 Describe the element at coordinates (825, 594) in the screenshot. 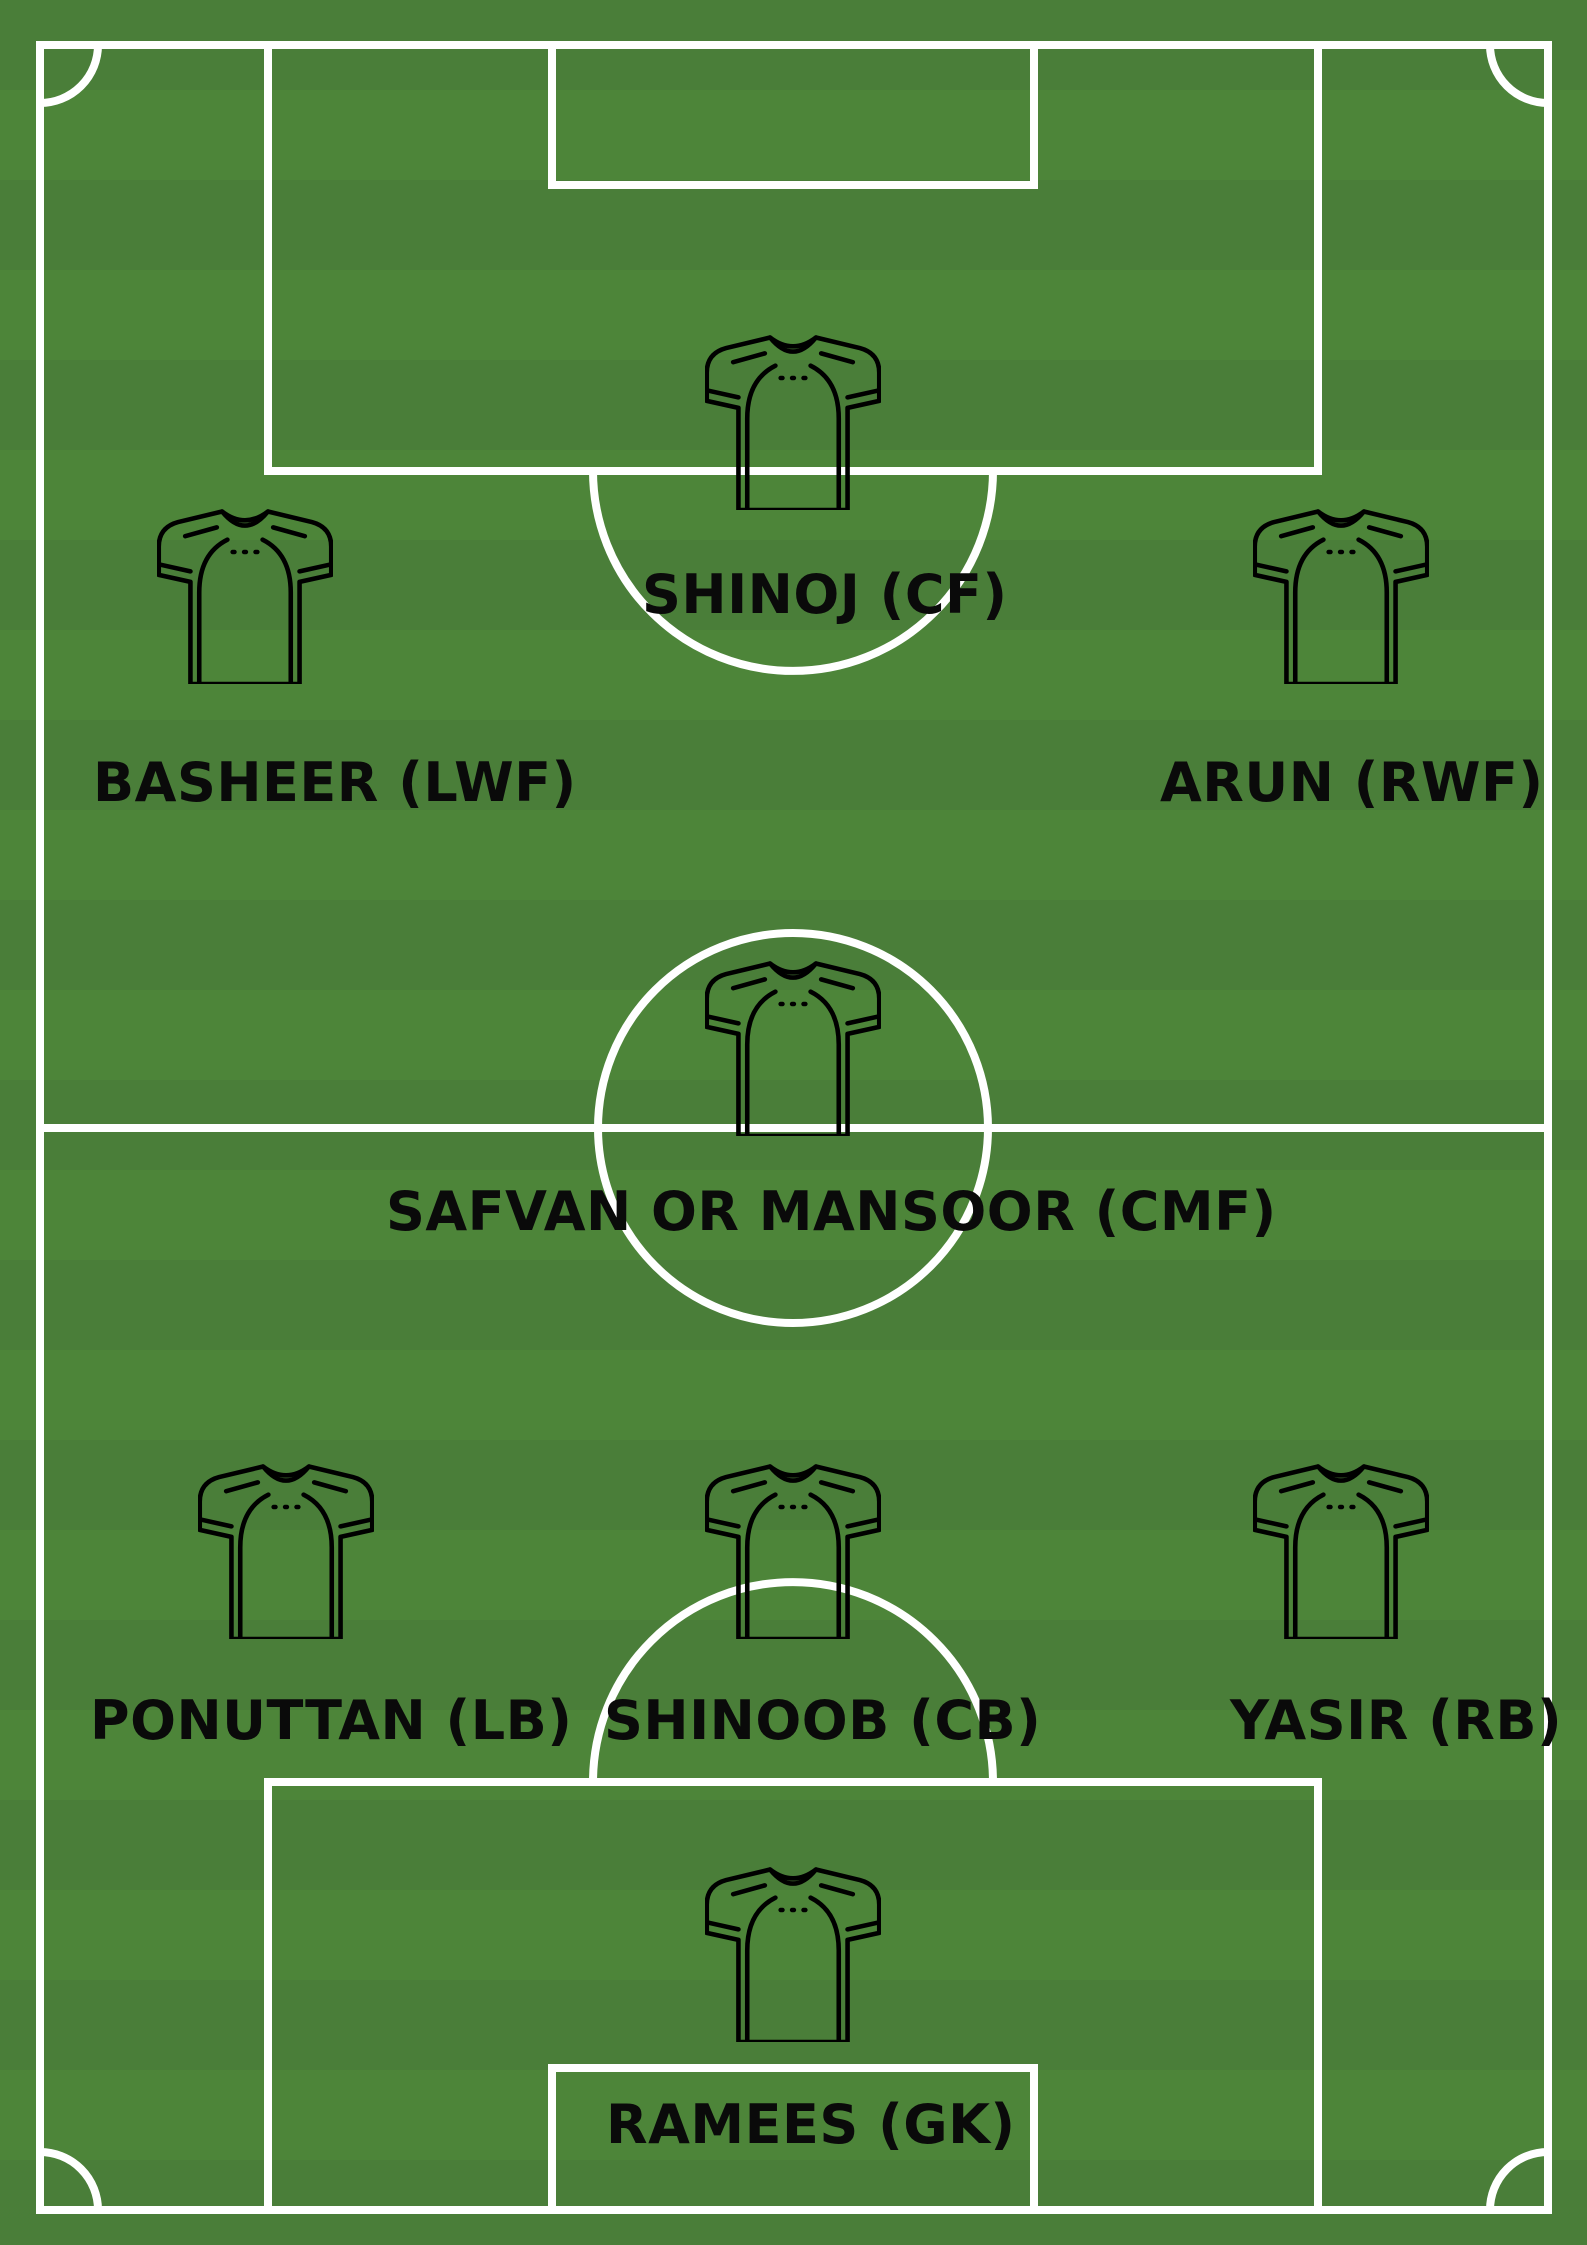

I see `player-label-cf: SHINOJ (CF)` at that location.